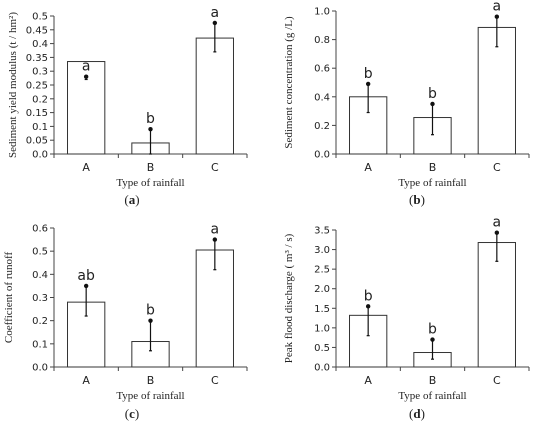  I want to click on y-tick-label: 3.5, so click(322, 231).